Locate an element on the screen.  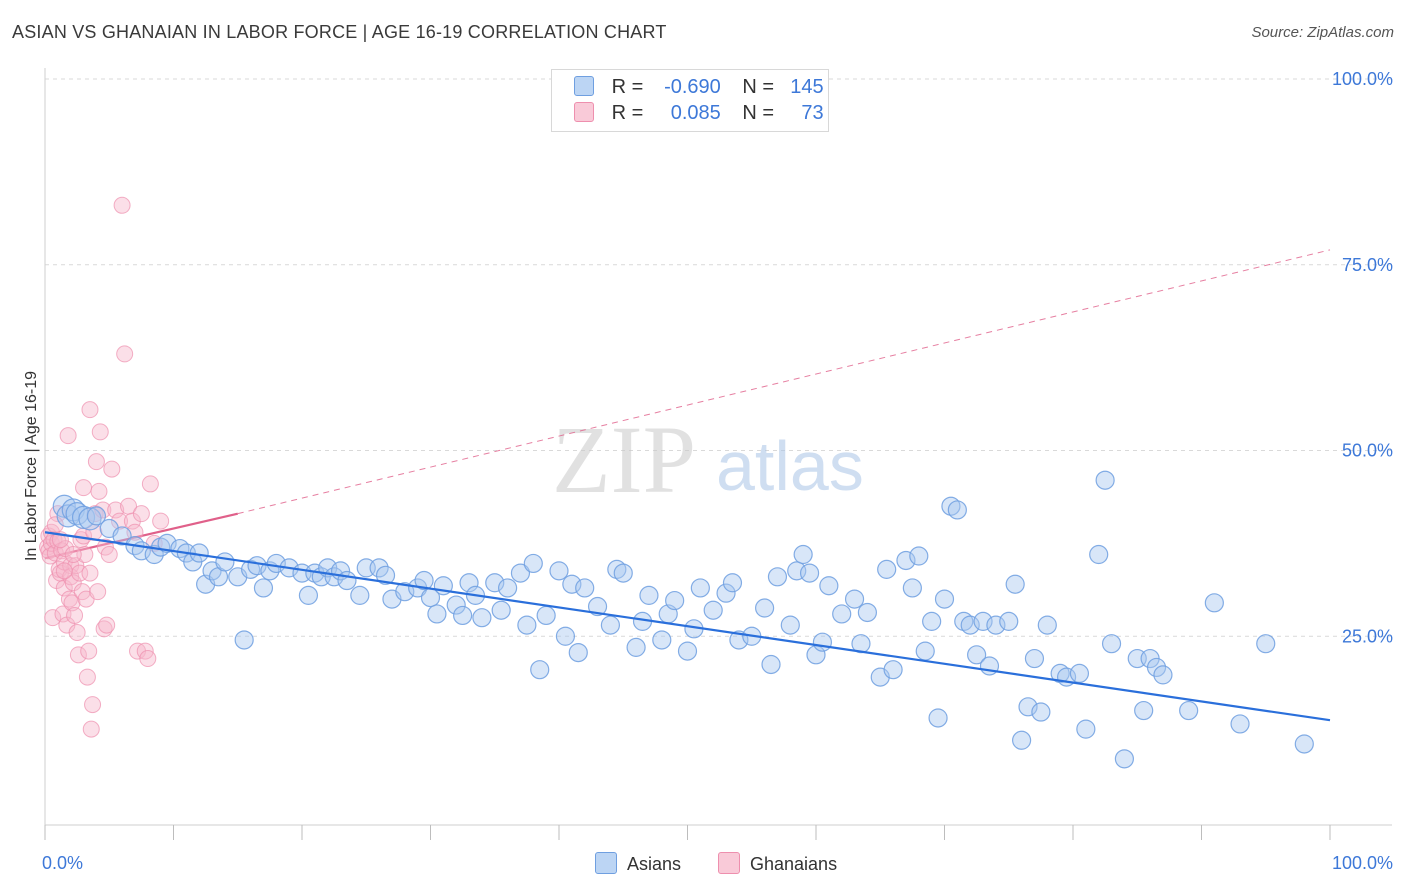
ghanaian-points is located at coordinates (104, 467).